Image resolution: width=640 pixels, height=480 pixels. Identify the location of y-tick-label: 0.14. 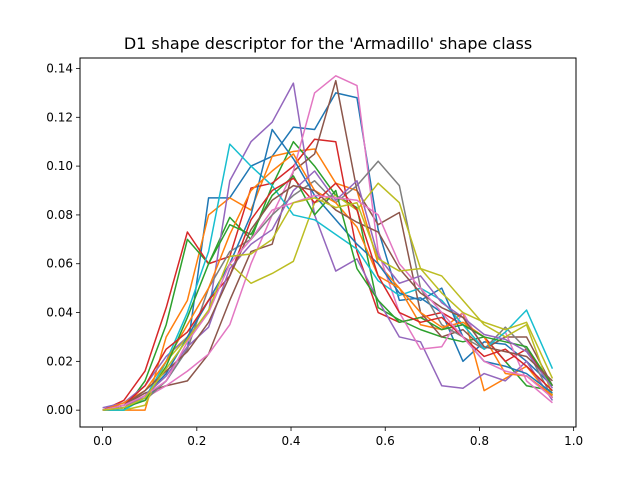
(59, 68).